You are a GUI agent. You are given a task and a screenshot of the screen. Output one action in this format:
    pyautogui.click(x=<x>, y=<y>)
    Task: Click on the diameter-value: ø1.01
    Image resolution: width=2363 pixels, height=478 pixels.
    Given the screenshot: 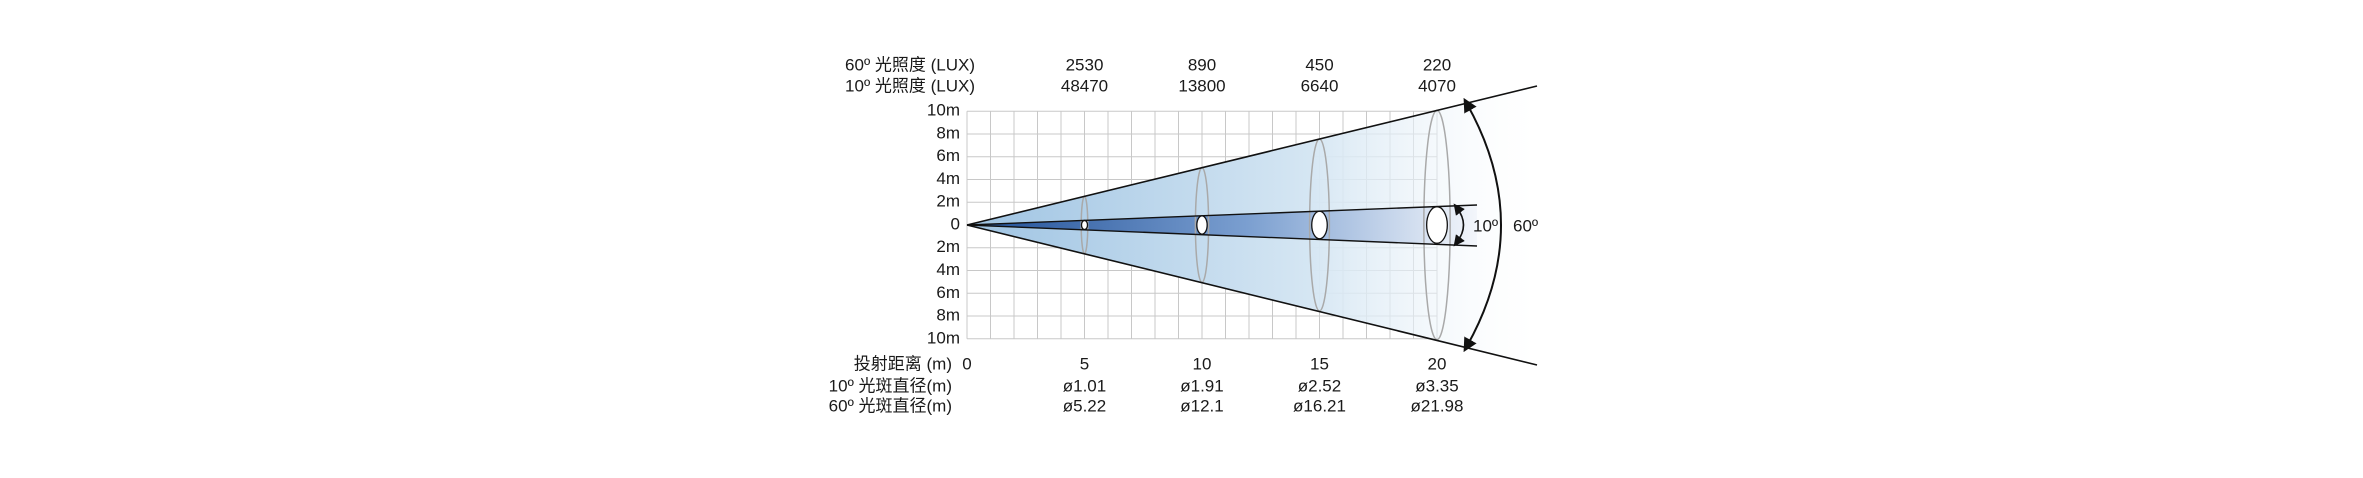 What is the action you would take?
    pyautogui.click(x=1084, y=385)
    